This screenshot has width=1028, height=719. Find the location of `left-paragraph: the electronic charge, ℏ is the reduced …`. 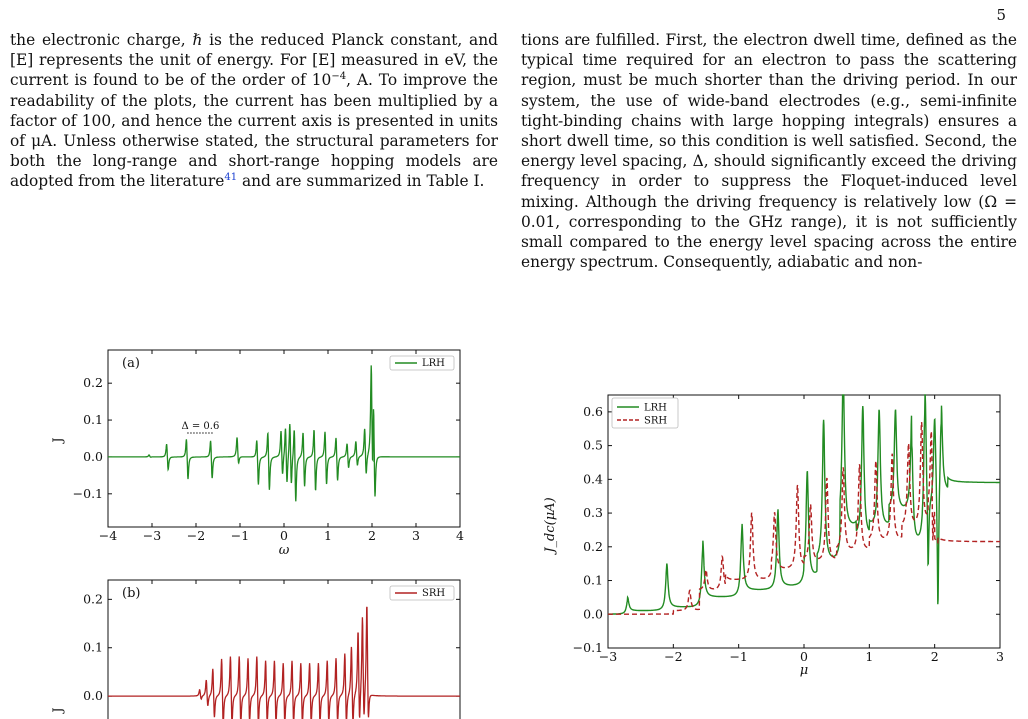

left-paragraph: the electronic charge, ℏ is the reduced … is located at coordinates (254, 111).